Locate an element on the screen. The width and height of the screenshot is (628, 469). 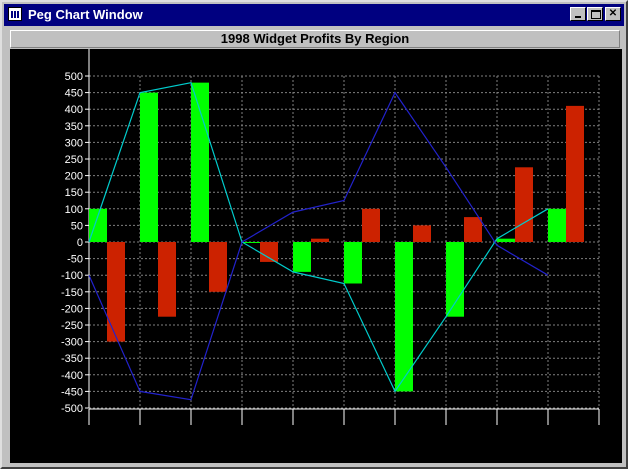
close-button is located at coordinates (613, 14).